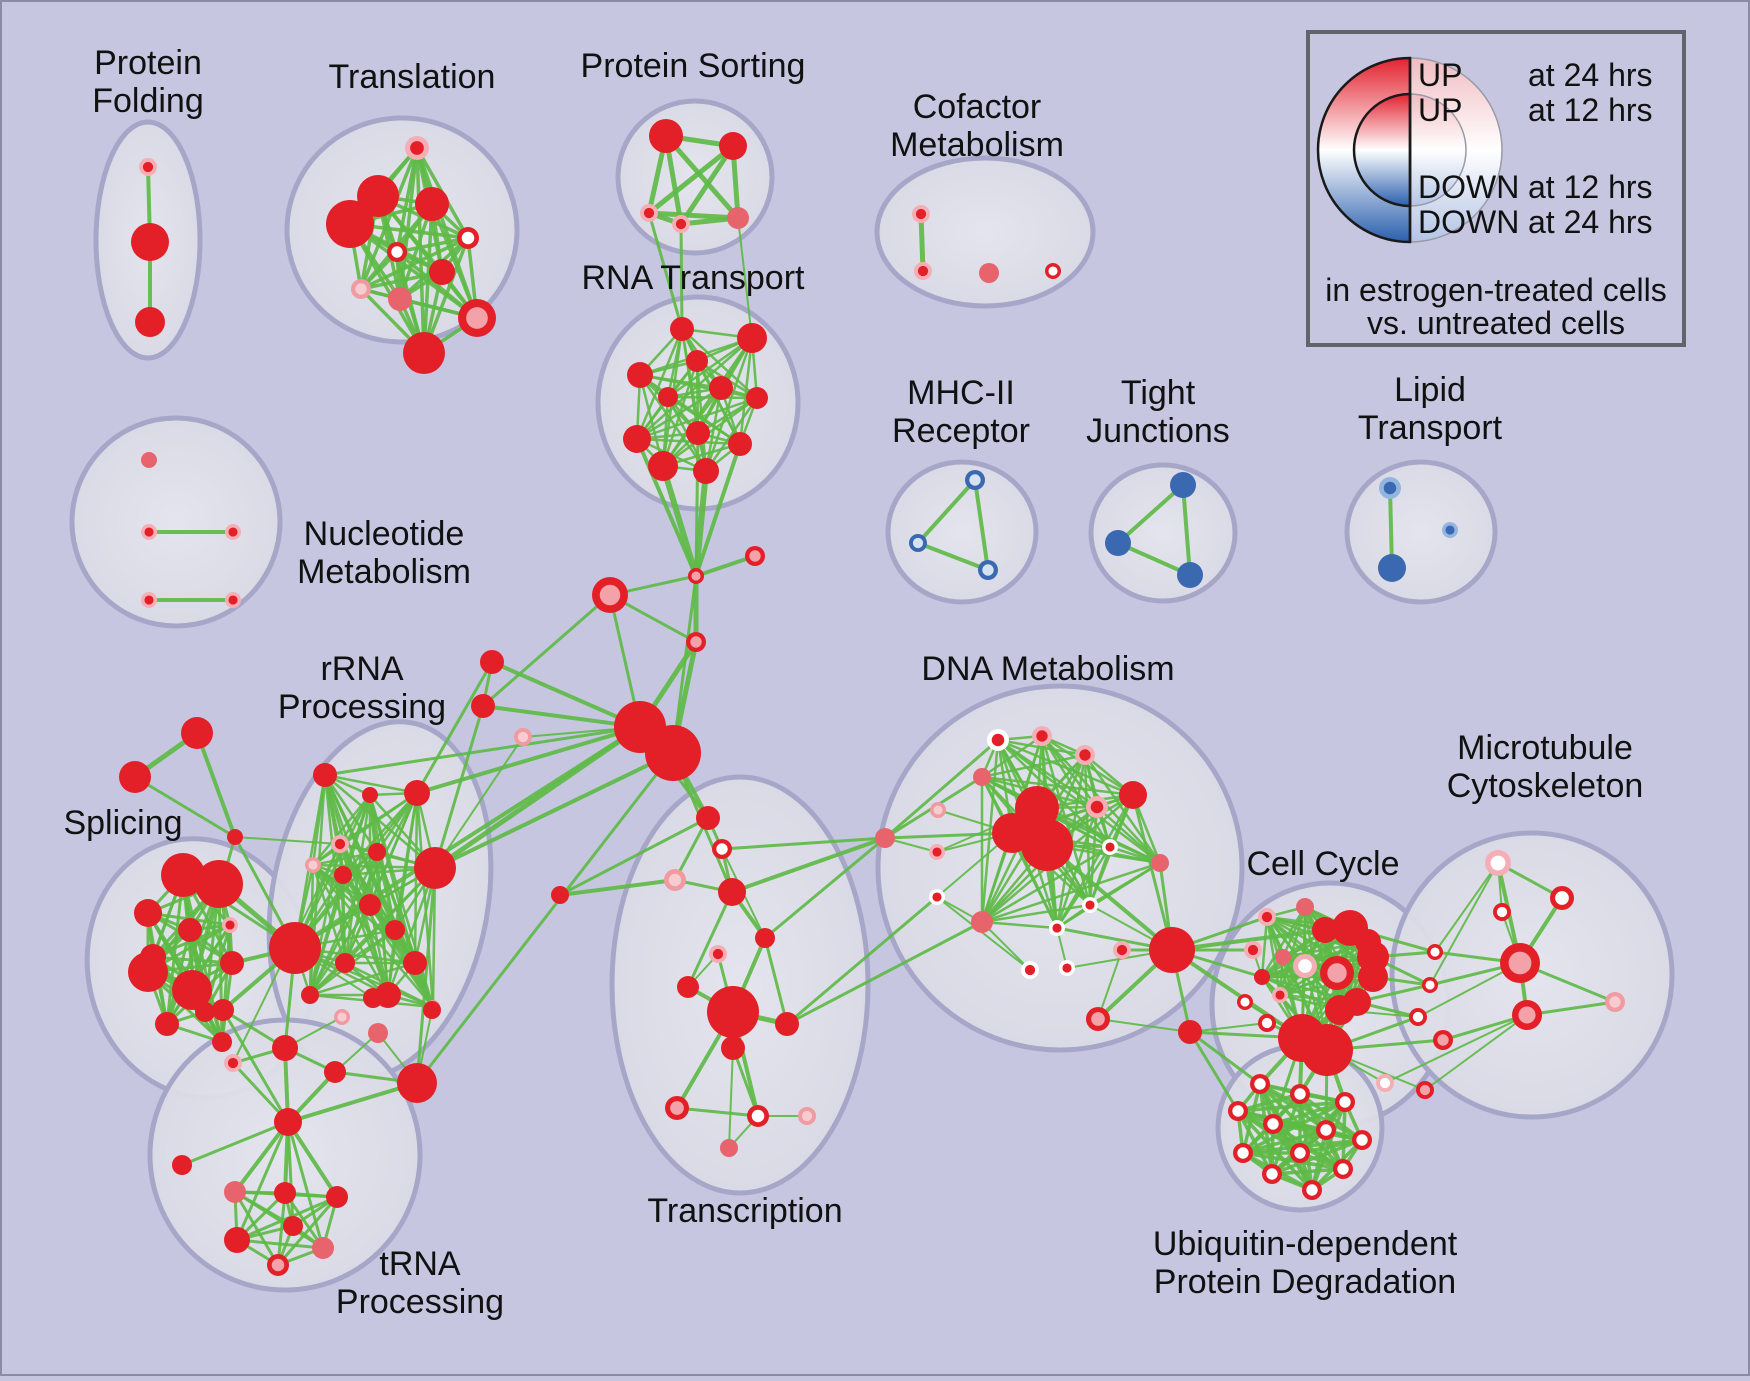  What do you see at coordinates (1305, 1244) in the screenshot?
I see `cluster-label-ubiquitin-dependent-protein-degradation: Ubiquitin-dependent` at bounding box center [1305, 1244].